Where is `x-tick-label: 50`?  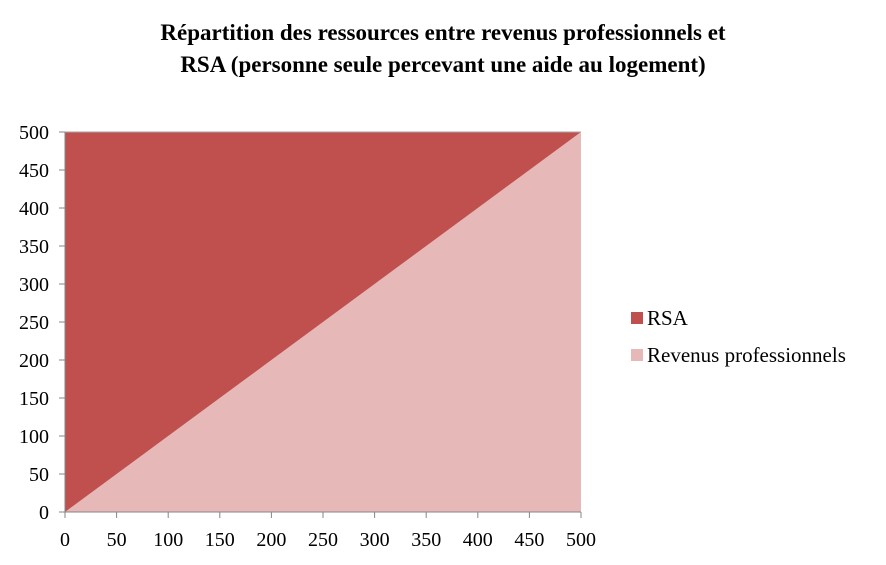
x-tick-label: 50 is located at coordinates (117, 540).